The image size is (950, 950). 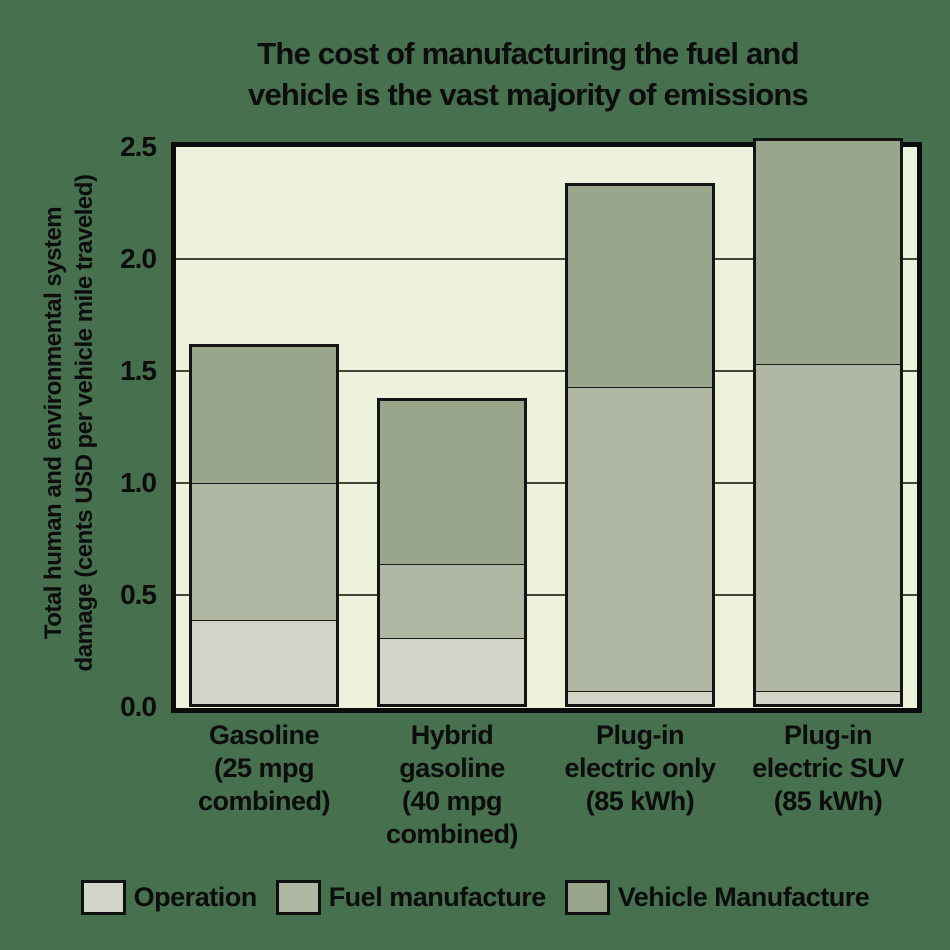 I want to click on x-category-label-line: electric SUV, so click(x=828, y=768).